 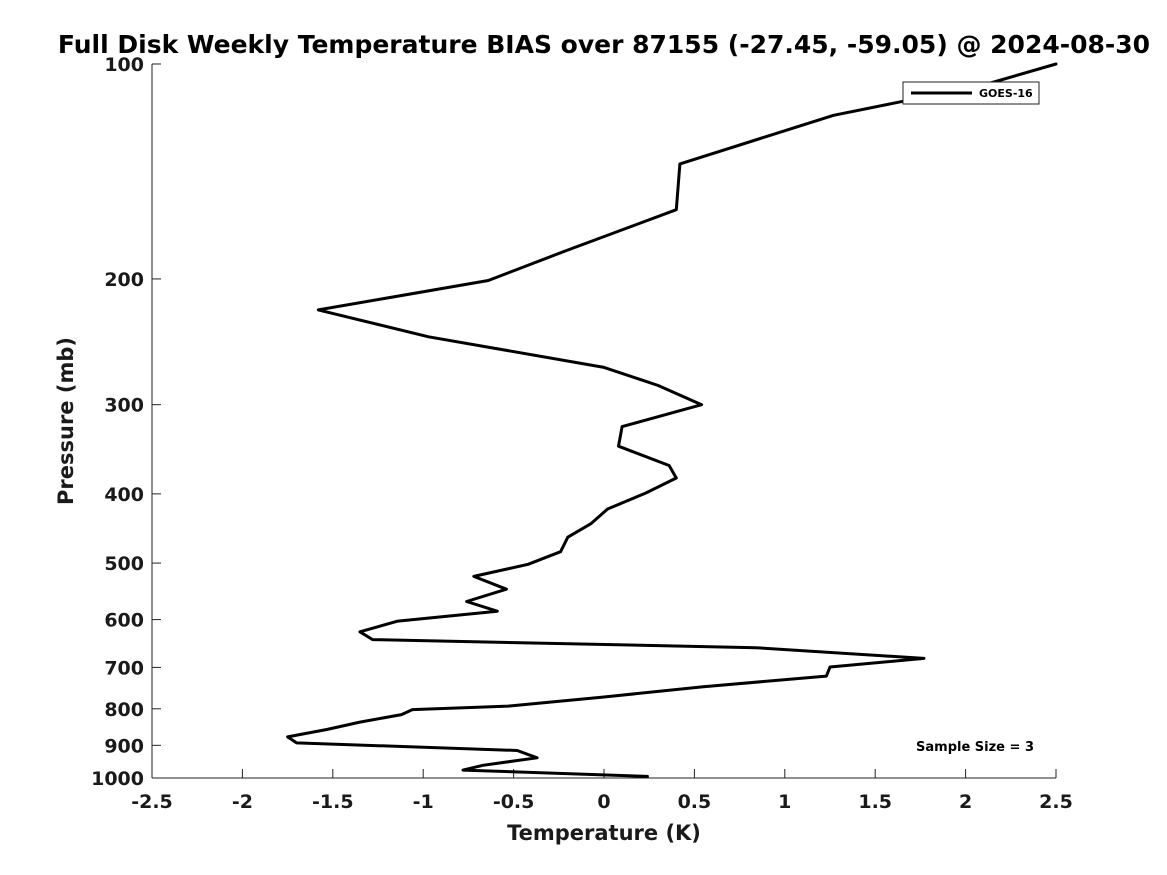 I want to click on legend: GOES-16, so click(x=971, y=93).